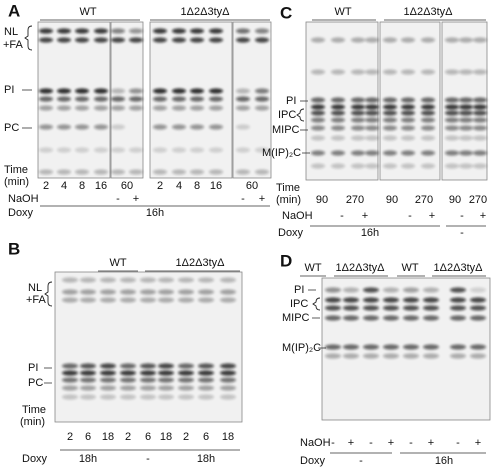  What do you see at coordinates (11, 128) in the screenshot?
I see `band-label: PC` at bounding box center [11, 128].